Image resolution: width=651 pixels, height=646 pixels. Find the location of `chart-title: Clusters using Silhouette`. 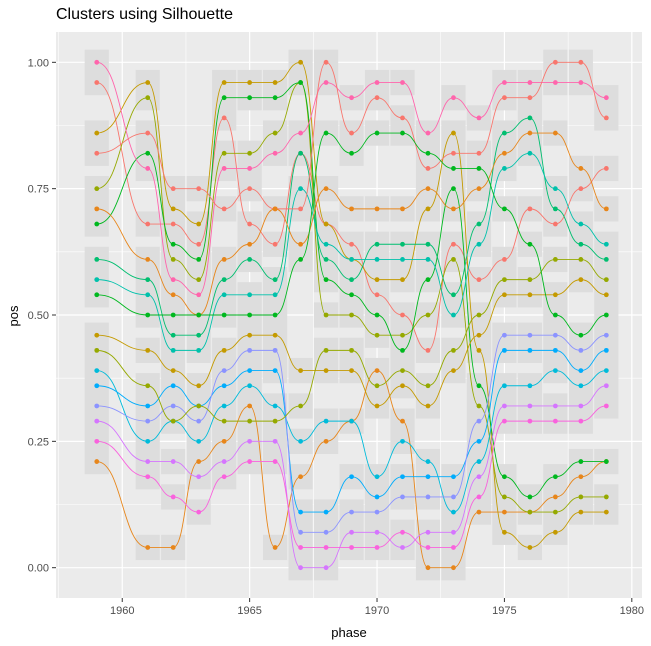

chart-title: Clusters using Silhouette is located at coordinates (144, 14).